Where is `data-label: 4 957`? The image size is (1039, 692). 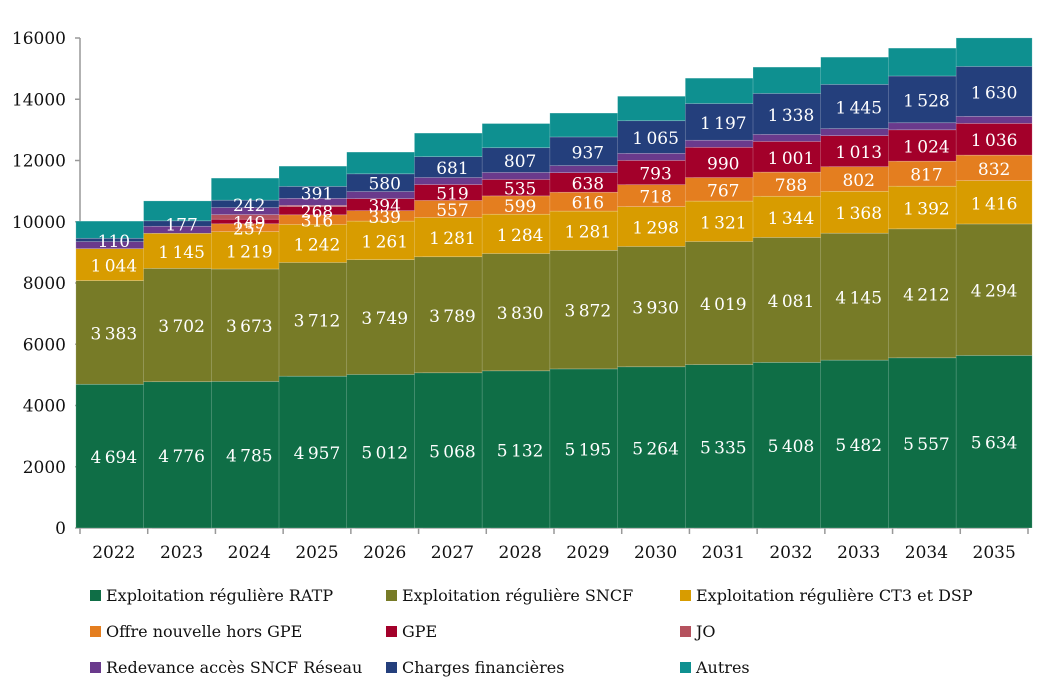
data-label: 4 957 is located at coordinates (317, 454).